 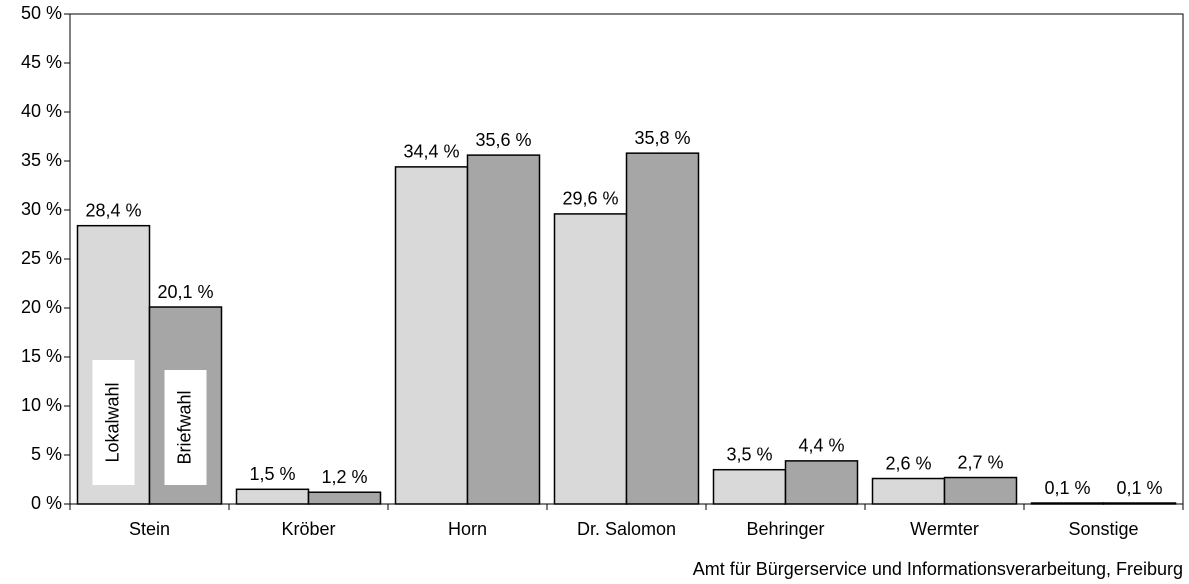 I want to click on y-tick-label: 45 %, so click(x=41, y=62).